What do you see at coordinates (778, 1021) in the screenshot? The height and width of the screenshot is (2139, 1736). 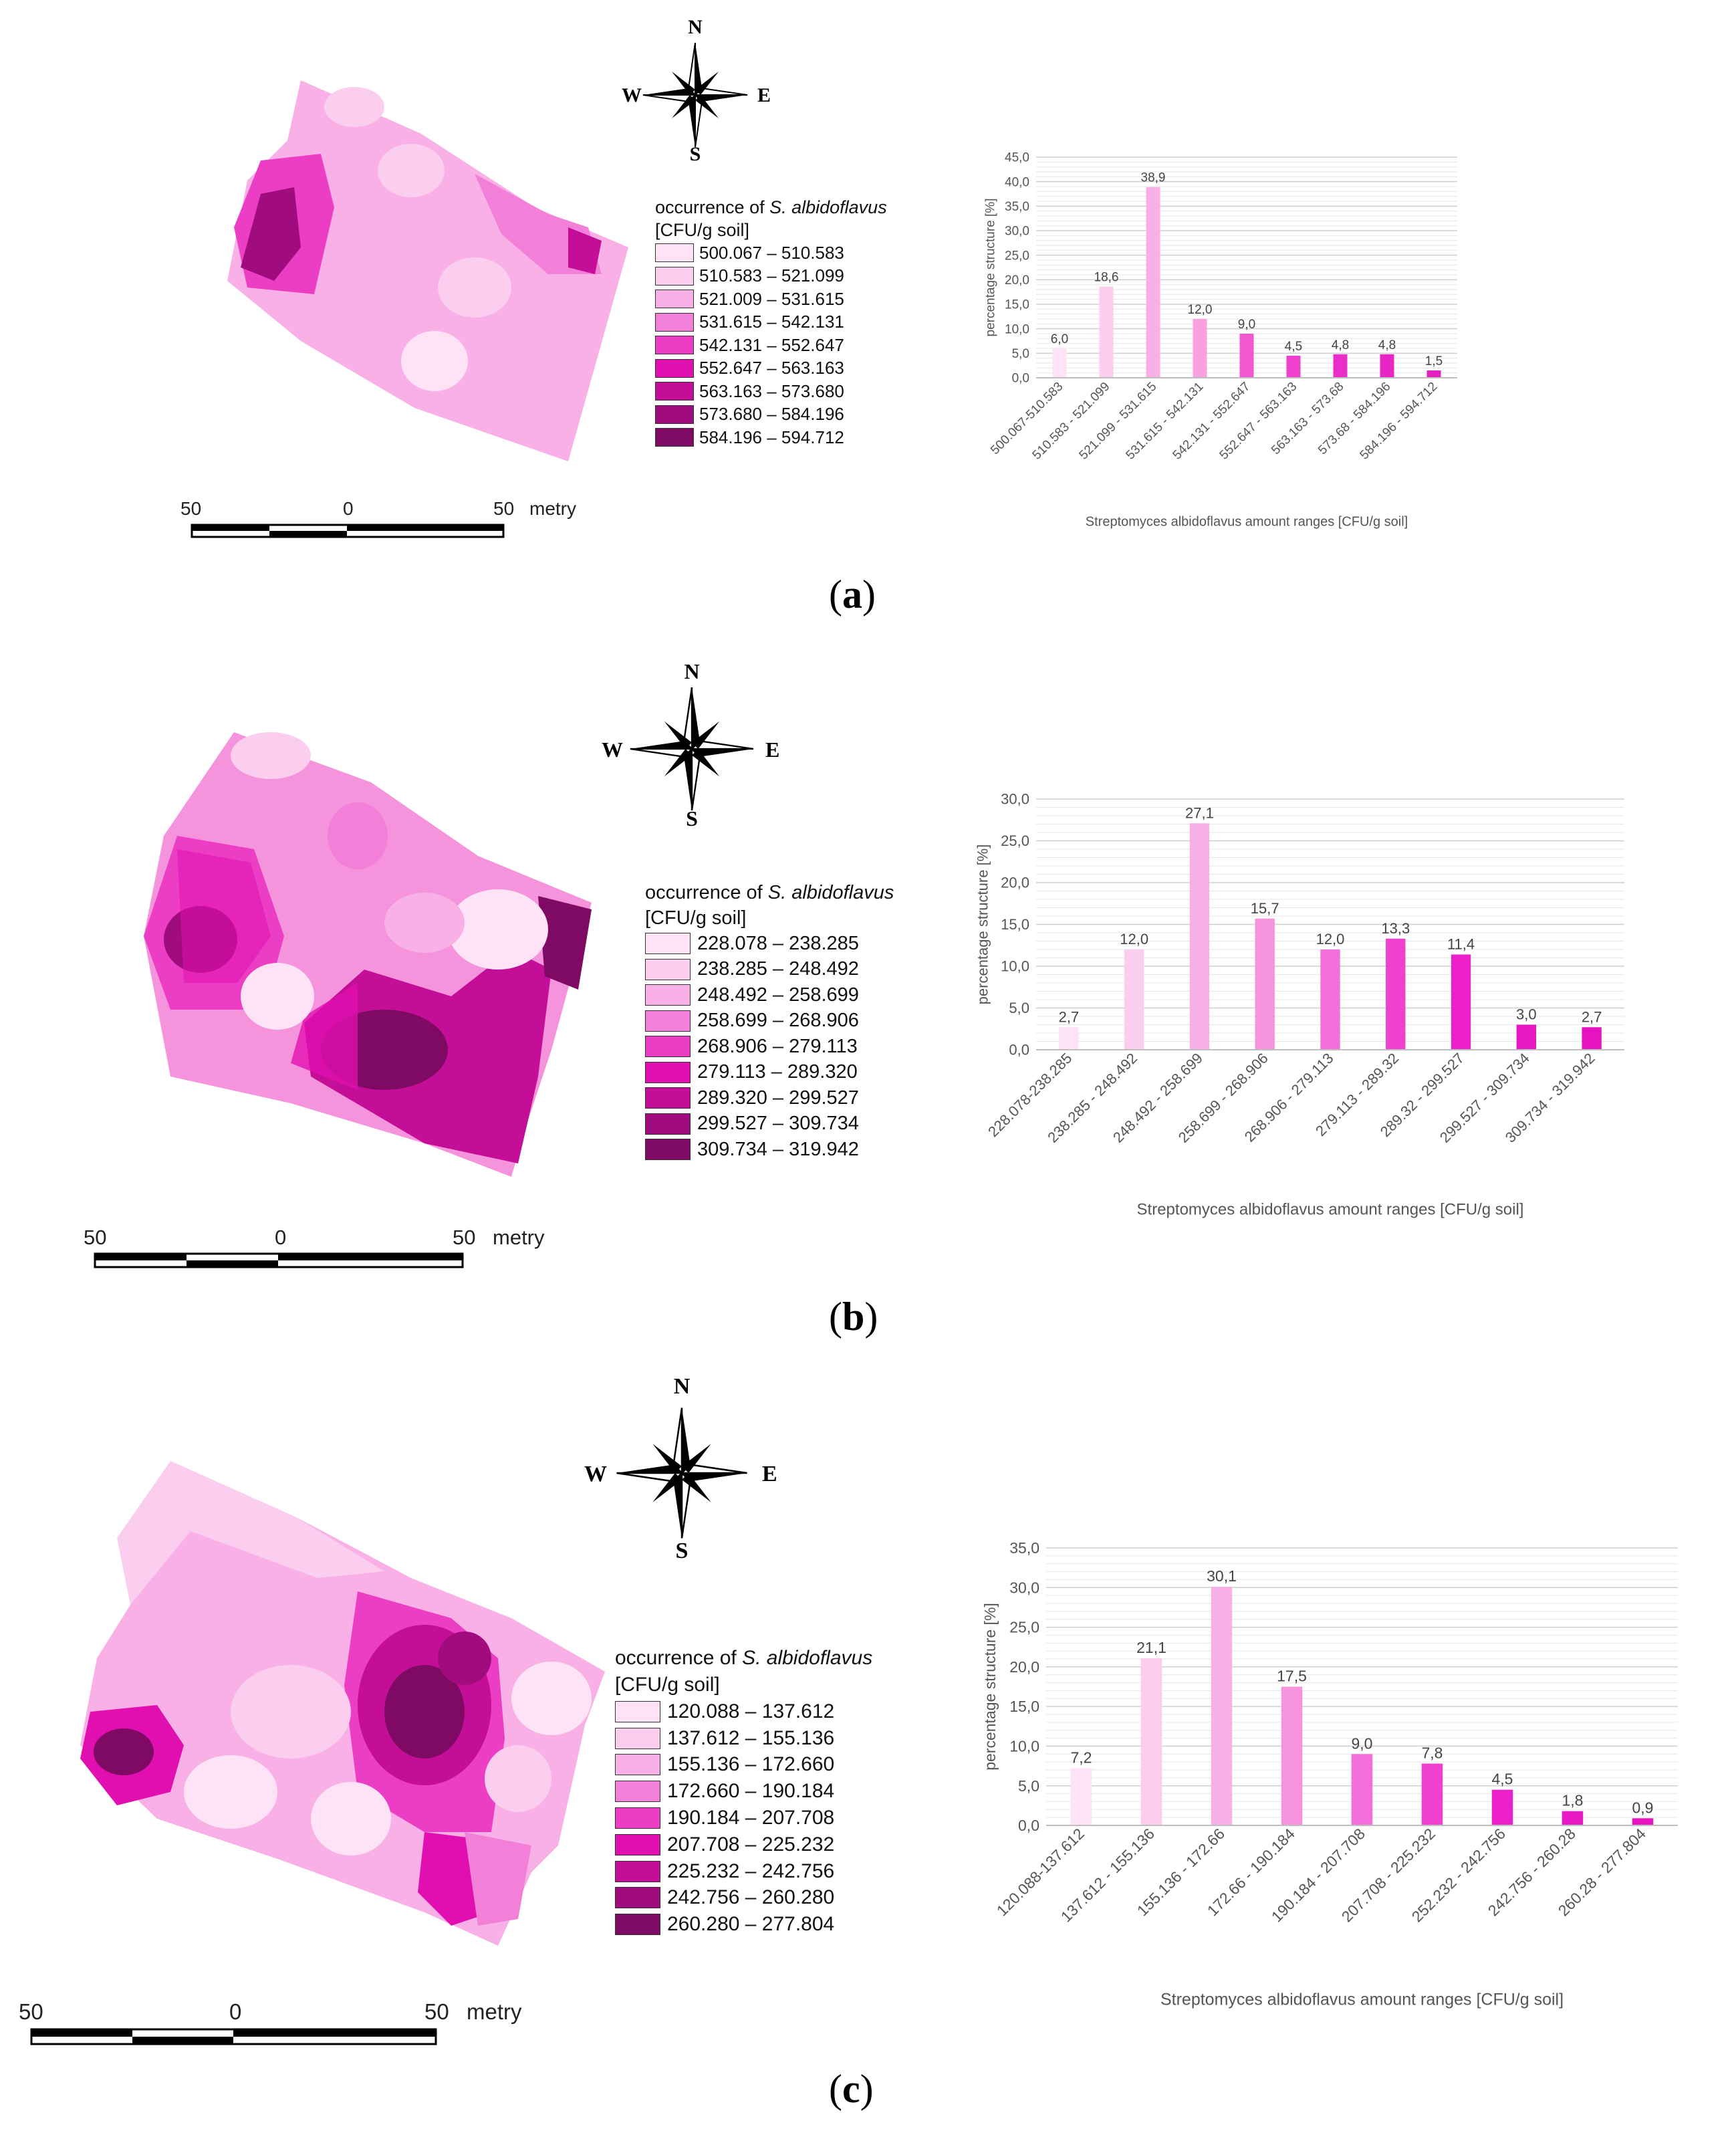 I see `legend-range-label: 258.699 – 268.906` at bounding box center [778, 1021].